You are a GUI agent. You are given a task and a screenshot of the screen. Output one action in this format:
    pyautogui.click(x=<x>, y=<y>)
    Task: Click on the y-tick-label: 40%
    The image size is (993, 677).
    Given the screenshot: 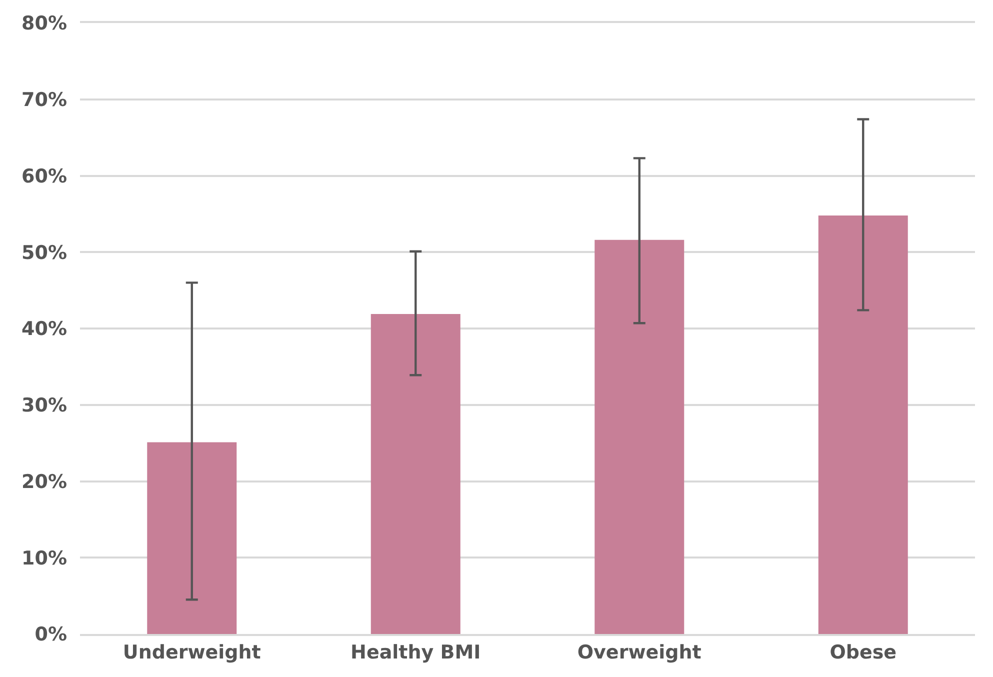 What is the action you would take?
    pyautogui.click(x=44, y=329)
    